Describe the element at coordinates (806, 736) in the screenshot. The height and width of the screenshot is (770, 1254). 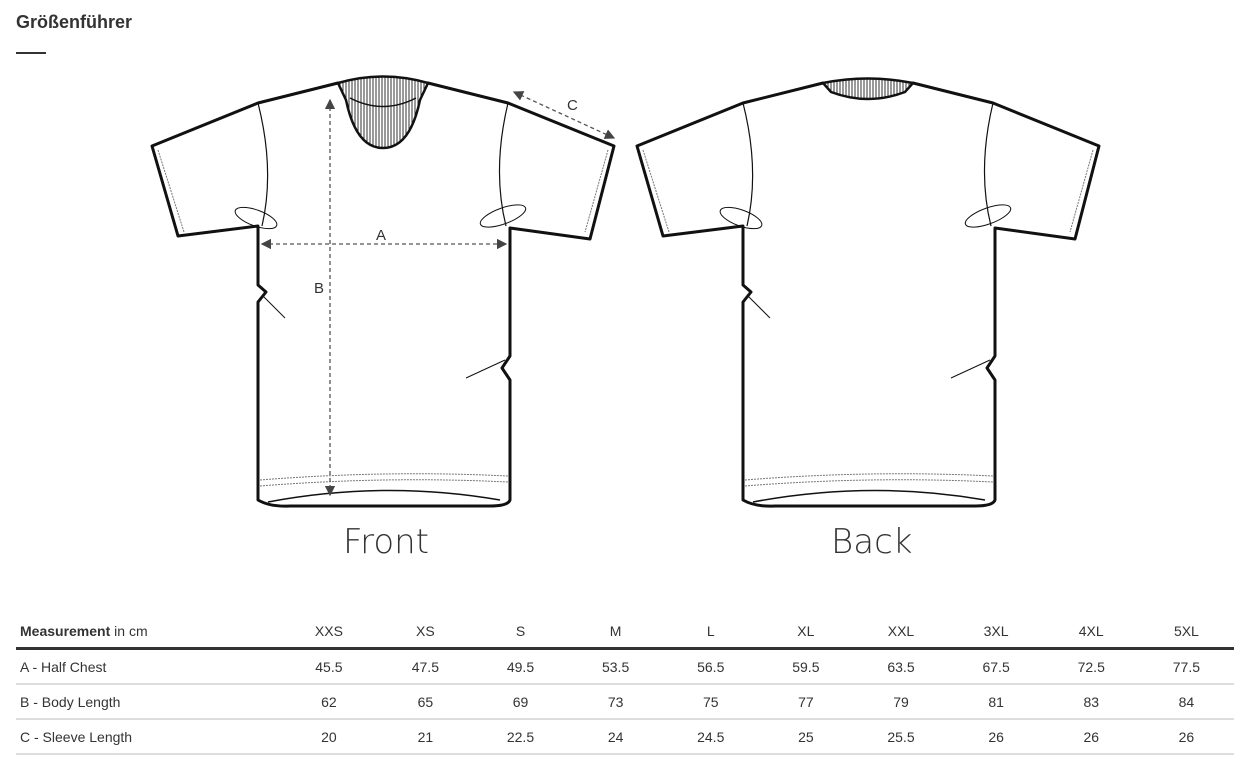
I see `table-cell: 25` at that location.